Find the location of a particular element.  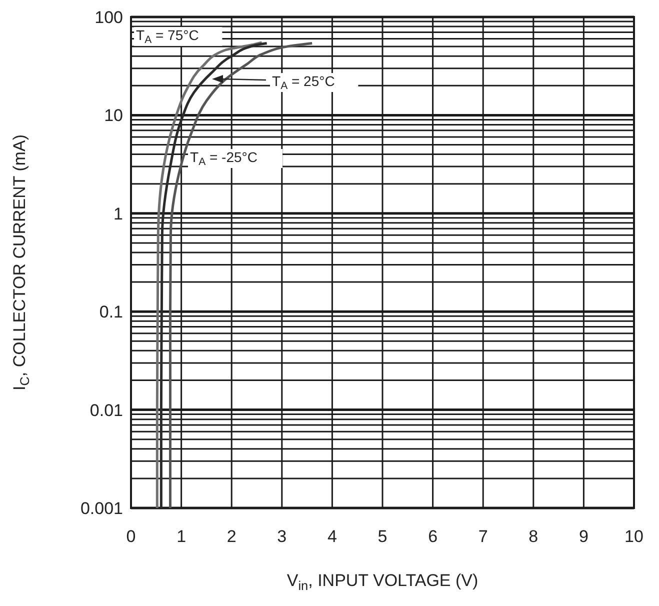

x-tick-label: 7 is located at coordinates (483, 536).